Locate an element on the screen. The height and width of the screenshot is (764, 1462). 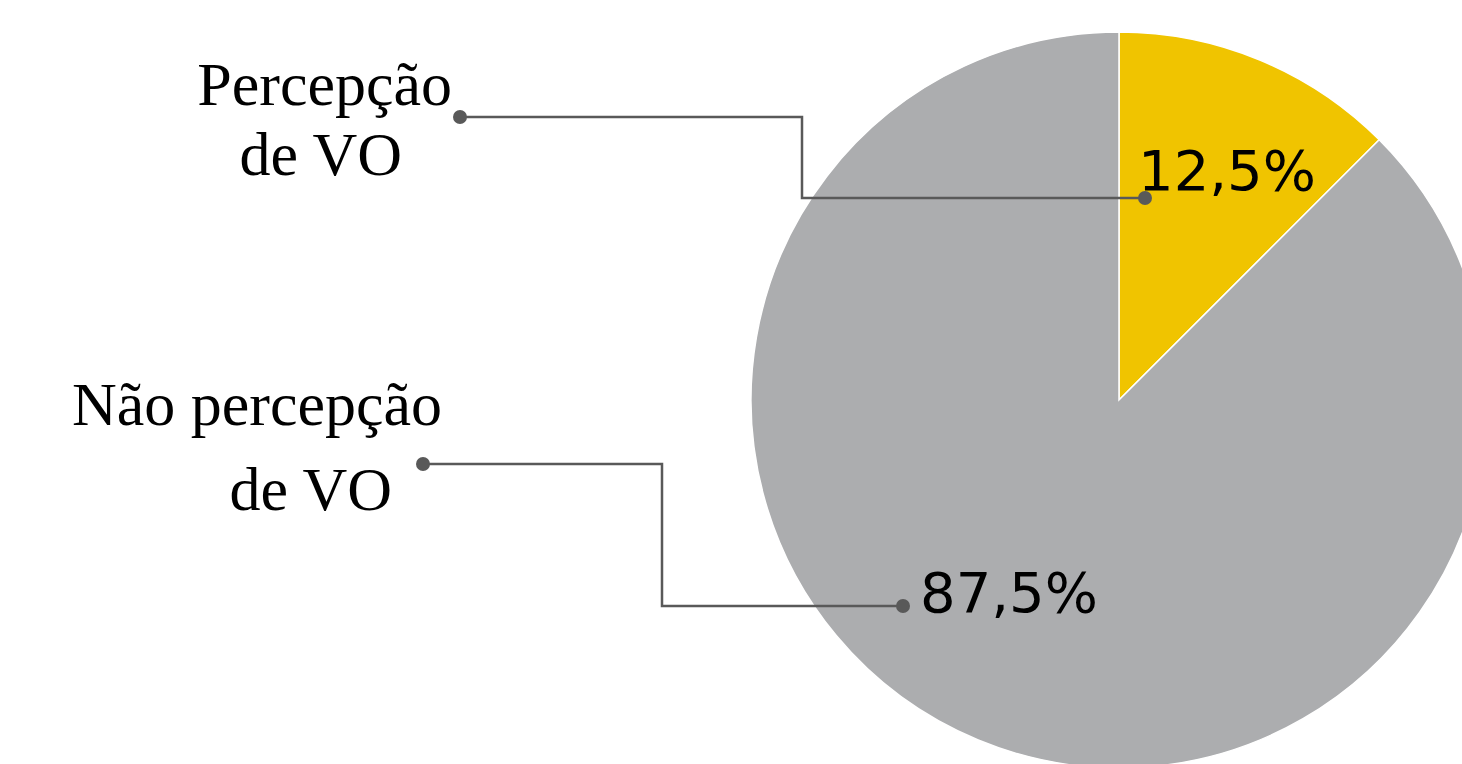
data-label: 12,5% is located at coordinates (1227, 170).